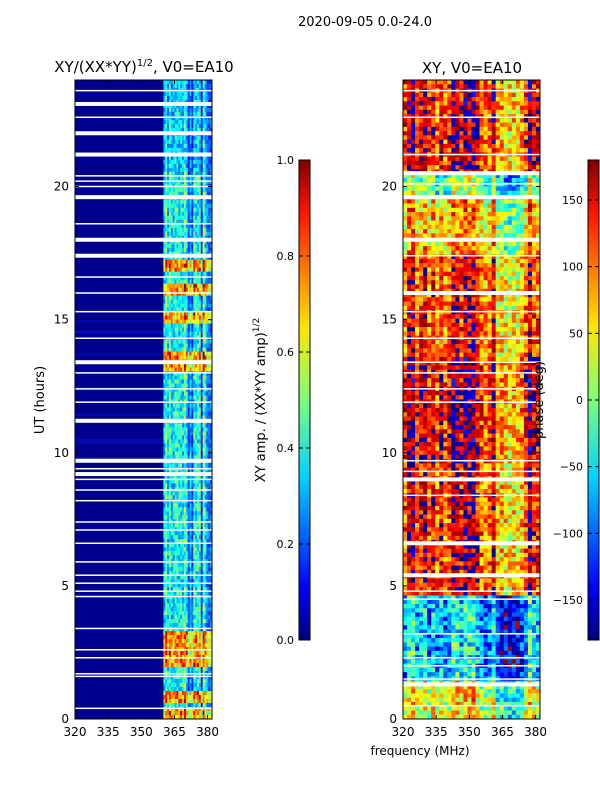 The image size is (600, 804). Describe the element at coordinates (108, 732) in the screenshot. I see `amp-xtick-label: 335` at that location.